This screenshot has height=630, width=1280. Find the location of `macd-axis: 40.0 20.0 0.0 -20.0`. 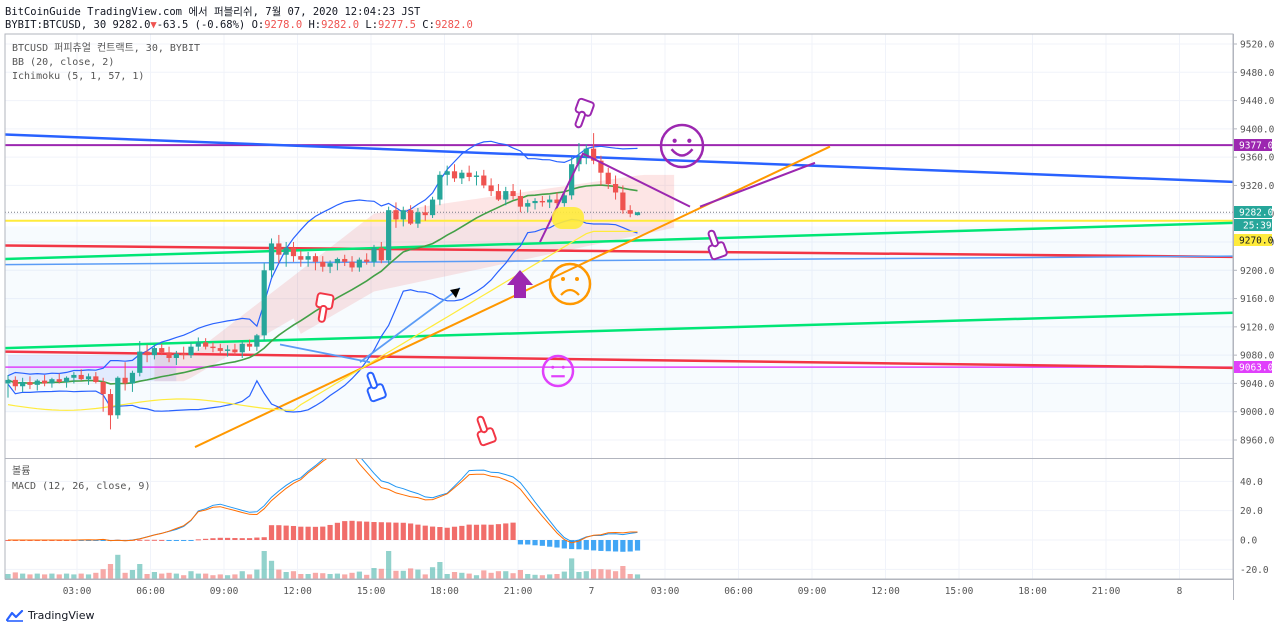

macd-axis: 40.0 20.0 0.0 -20.0 is located at coordinates (1254, 526).